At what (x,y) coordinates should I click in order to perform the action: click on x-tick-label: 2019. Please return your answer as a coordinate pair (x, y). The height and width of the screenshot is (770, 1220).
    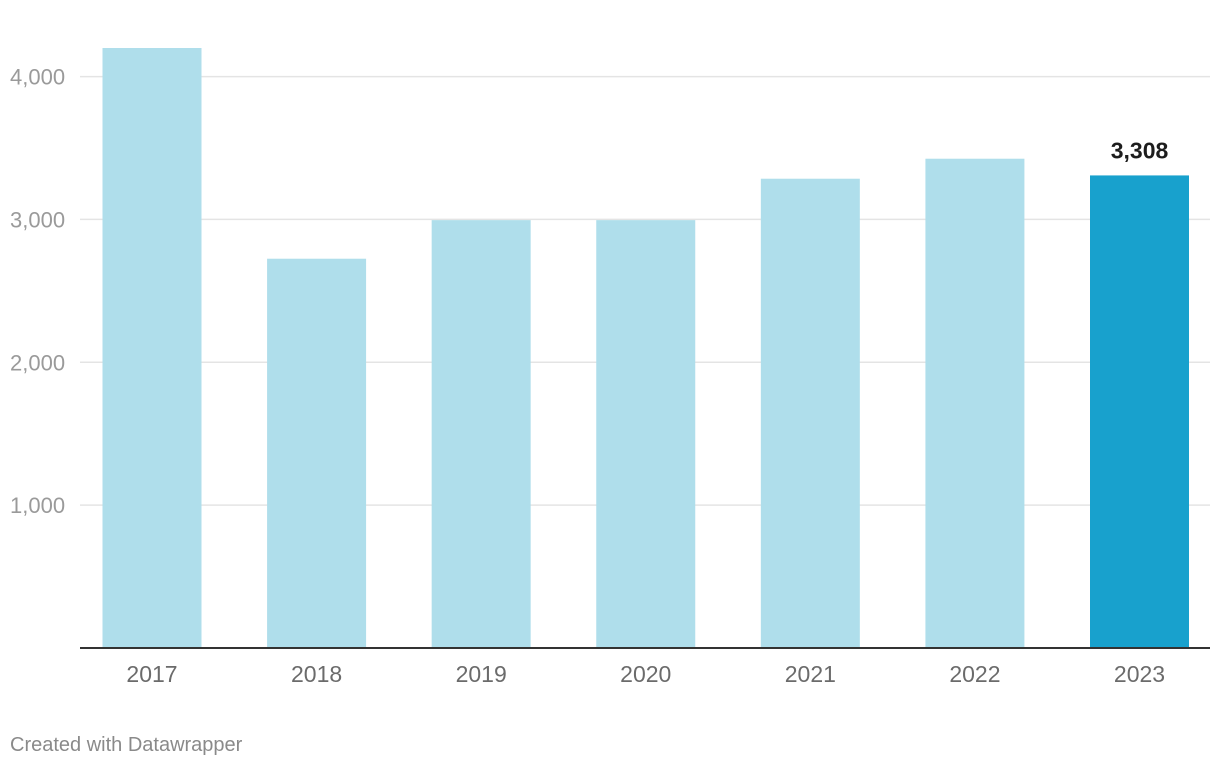
    Looking at the image, I should click on (481, 674).